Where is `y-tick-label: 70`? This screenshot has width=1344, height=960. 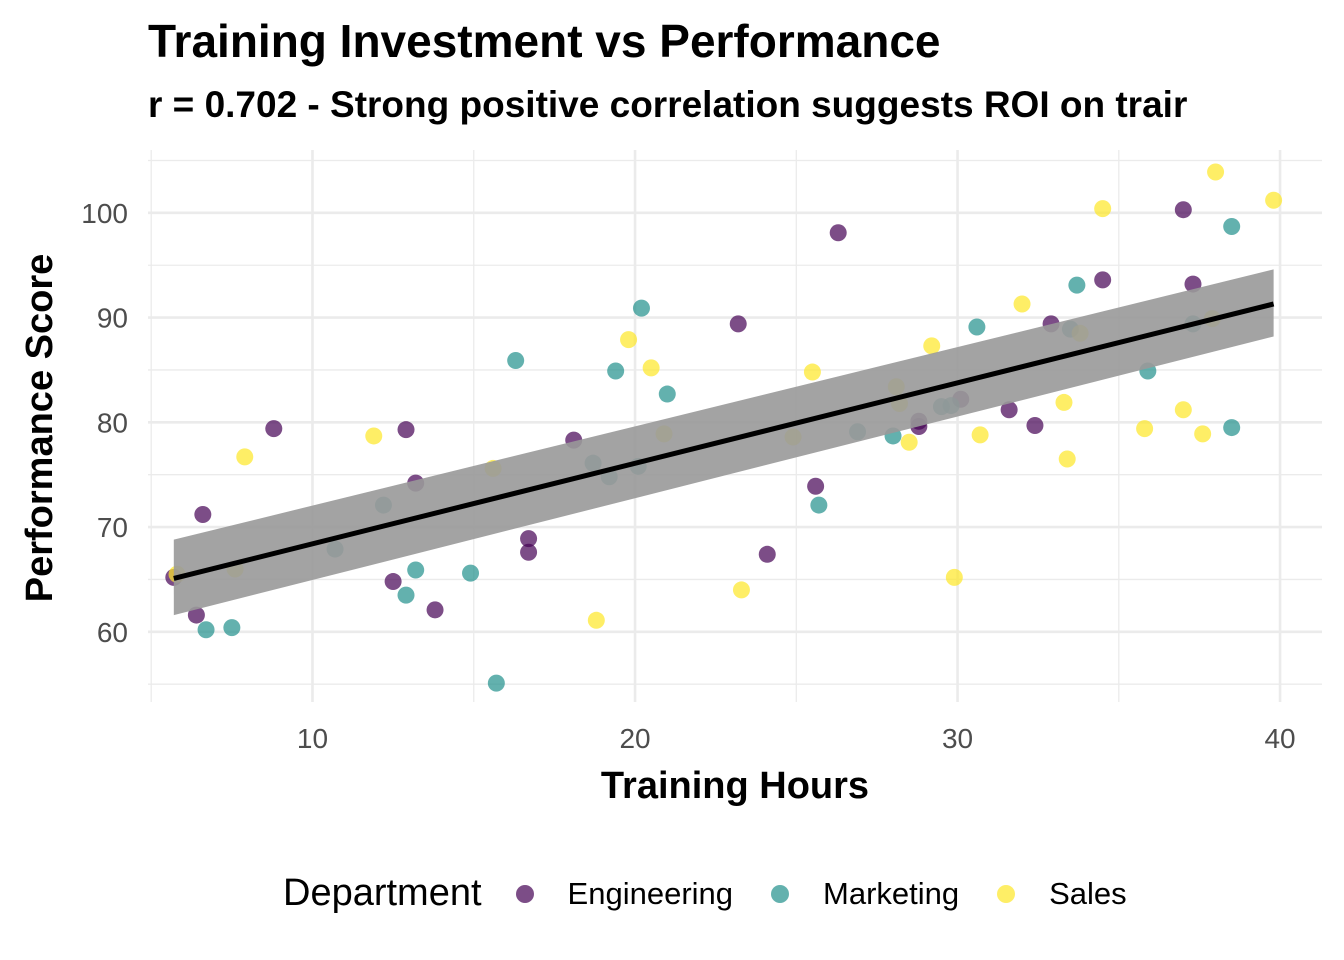
y-tick-label: 70 is located at coordinates (112, 527).